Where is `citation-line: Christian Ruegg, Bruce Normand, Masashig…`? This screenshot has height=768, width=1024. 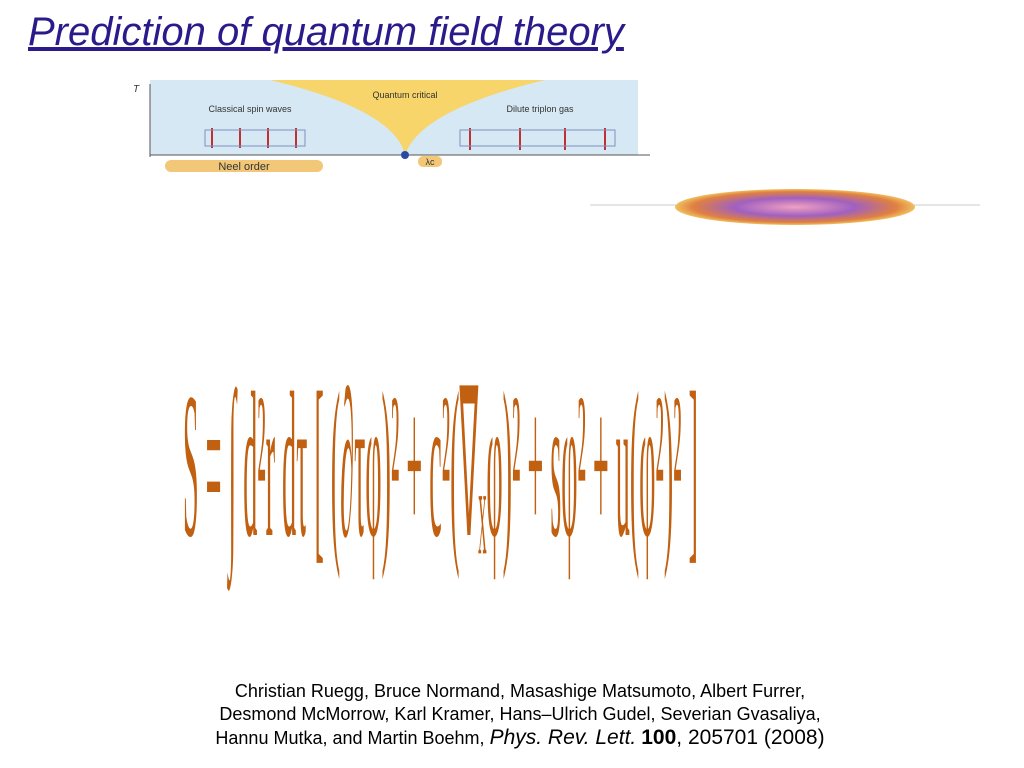 citation-line: Christian Ruegg, Bruce Normand, Masashig… is located at coordinates (520, 691).